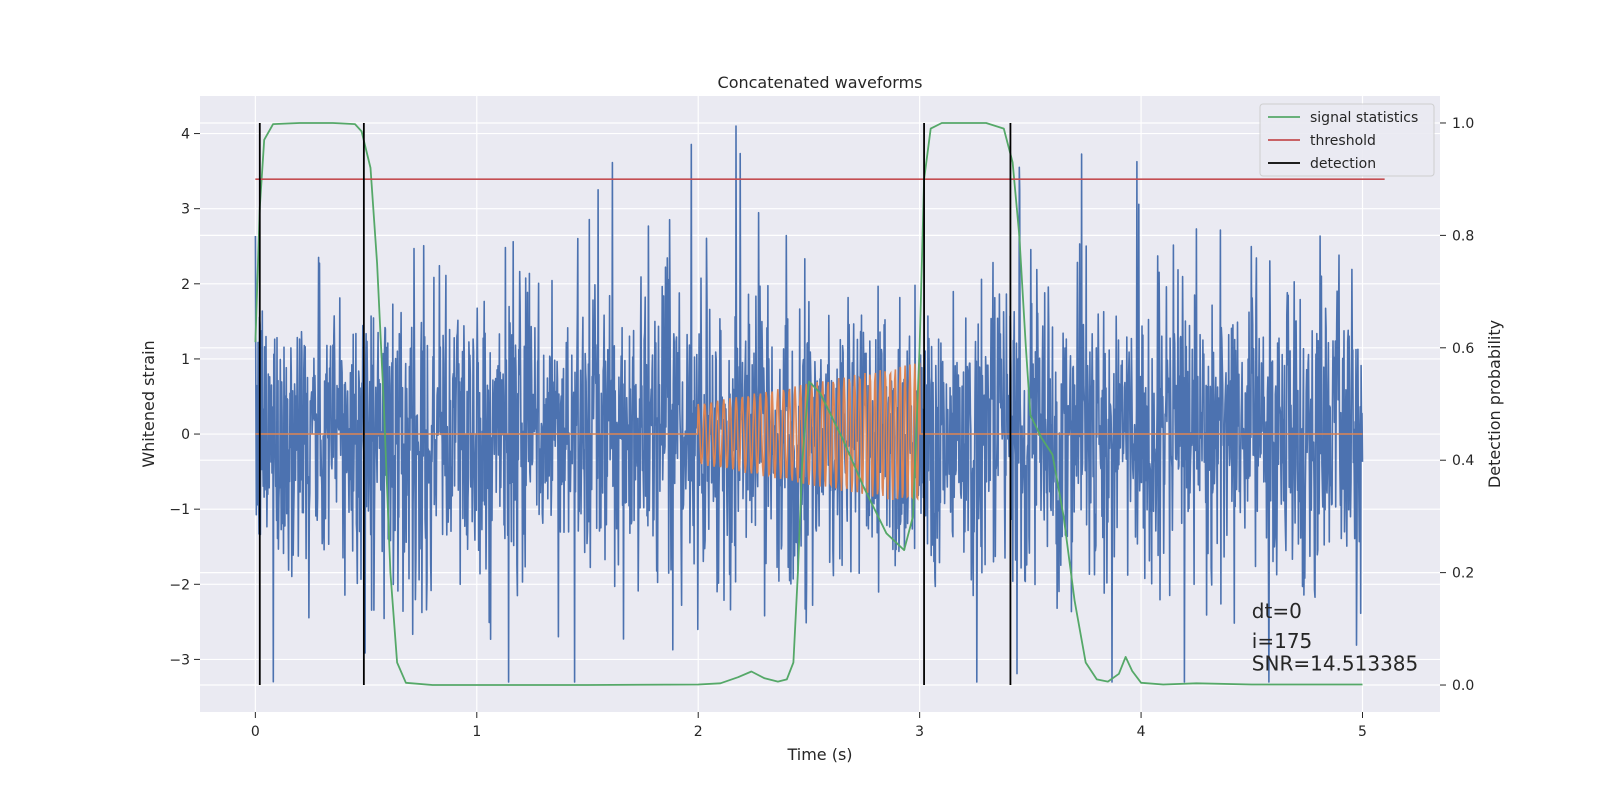  Describe the element at coordinates (1463, 349) in the screenshot. I see `y-right-tick-label: 0.6` at that location.